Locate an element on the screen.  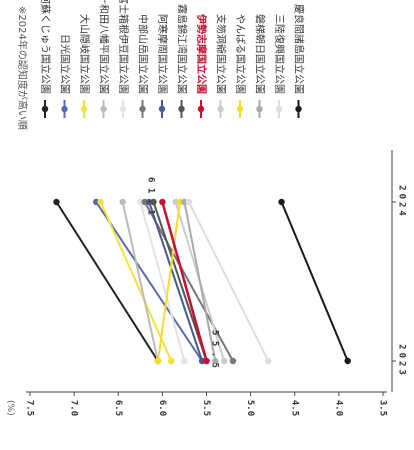
legend-label: 阿寒摩周国立公園 is located at coordinates (162, 54).